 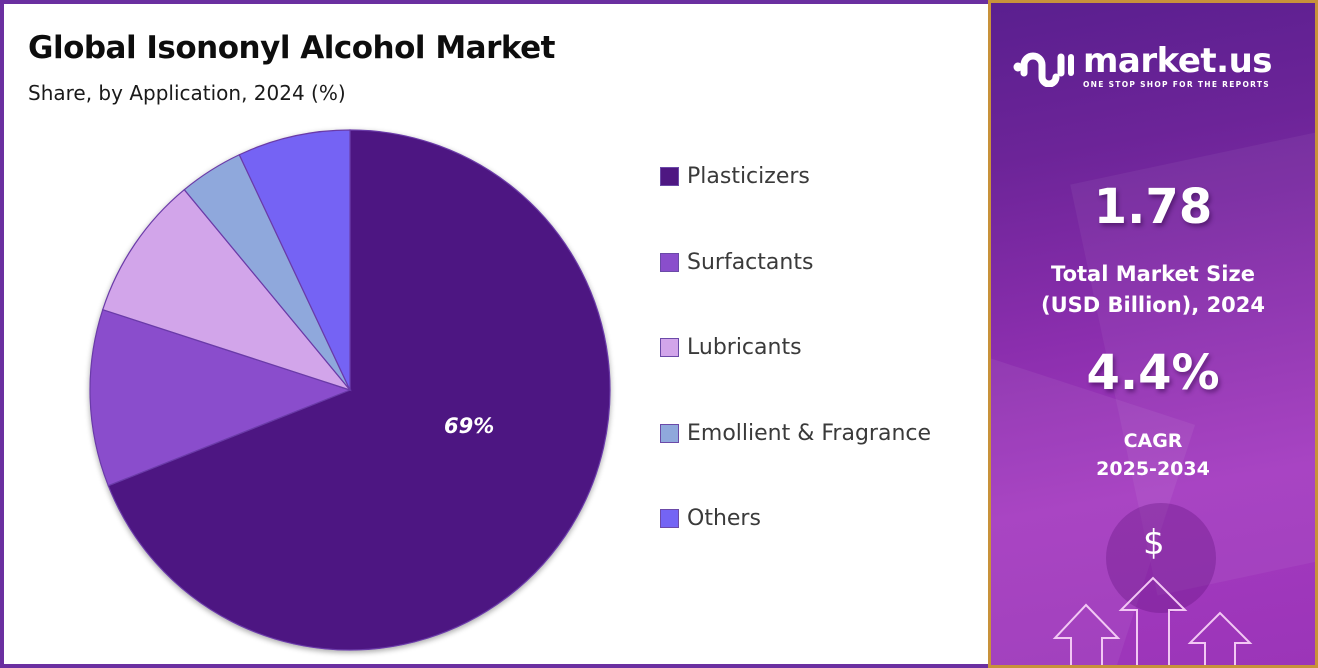 I want to click on slice-label-plasticizers: 69%, so click(x=469, y=426).